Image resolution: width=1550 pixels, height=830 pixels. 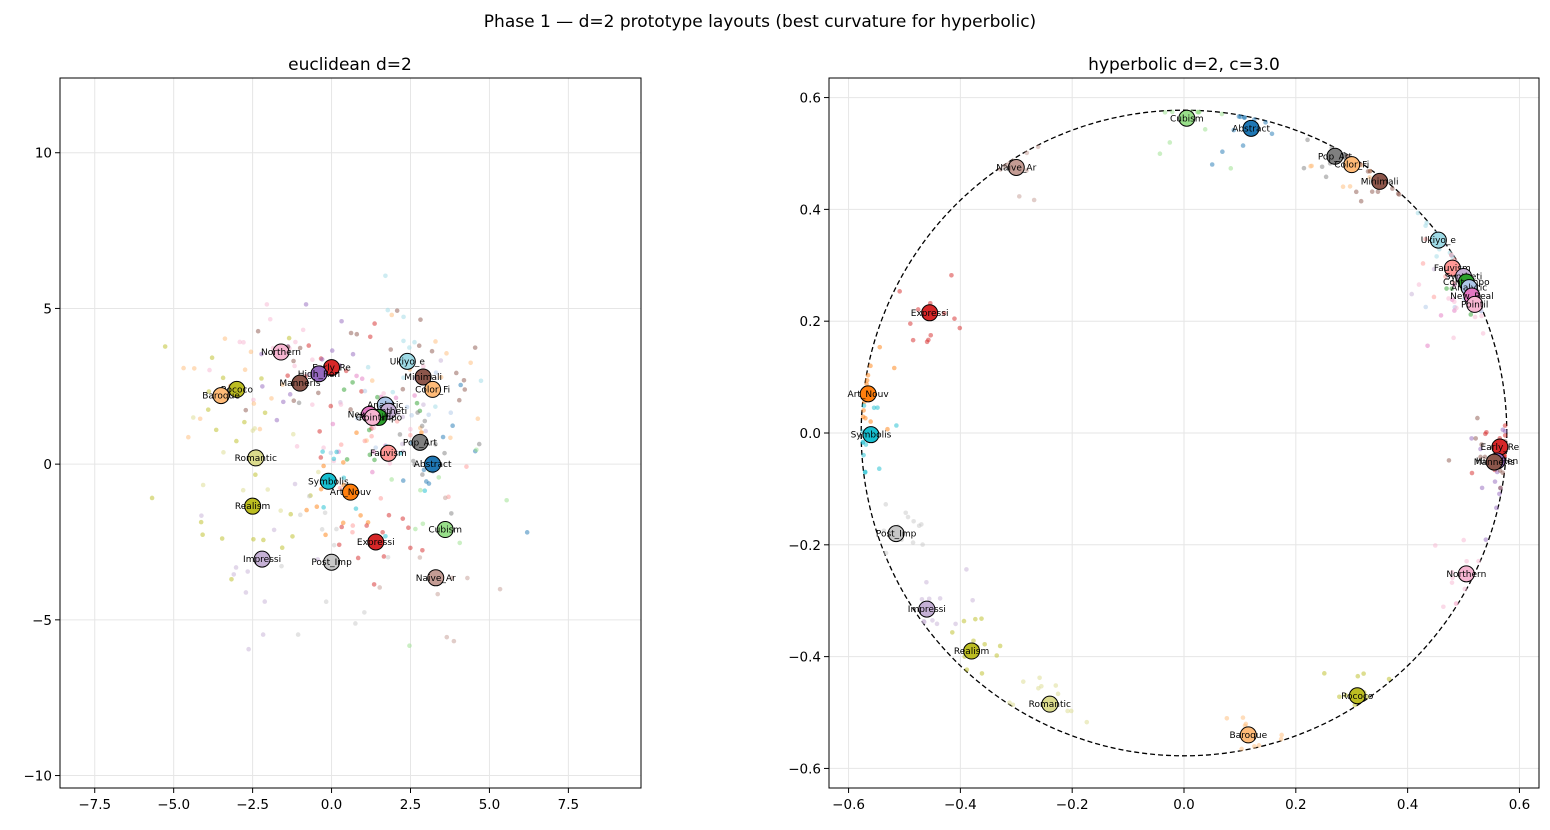 What do you see at coordinates (1248, 736) in the screenshot?
I see `prototype-label: Baroque` at bounding box center [1248, 736].